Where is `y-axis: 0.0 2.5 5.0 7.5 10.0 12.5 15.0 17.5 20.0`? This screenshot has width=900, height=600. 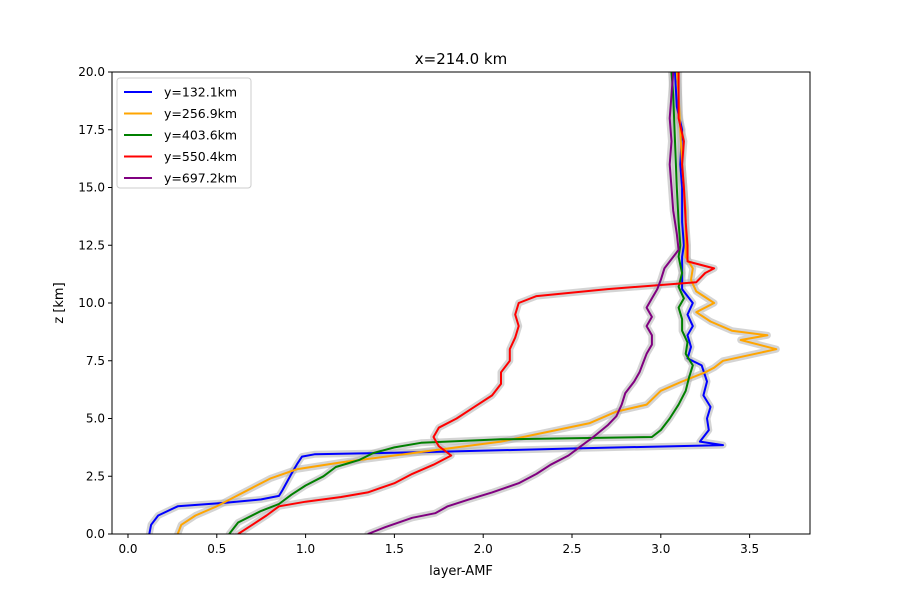 y-axis: 0.0 2.5 5.0 7.5 10.0 12.5 15.0 17.5 20.0 is located at coordinates (95, 303).